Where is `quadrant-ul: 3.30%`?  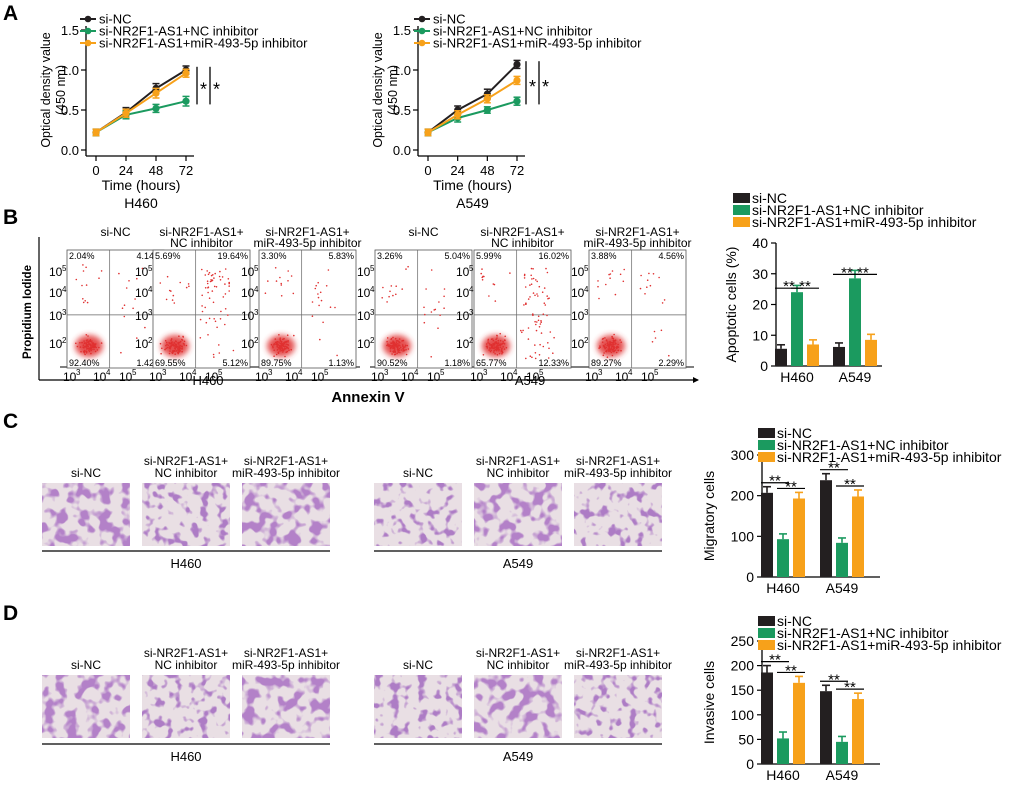 quadrant-ul: 3.30% is located at coordinates (274, 256).